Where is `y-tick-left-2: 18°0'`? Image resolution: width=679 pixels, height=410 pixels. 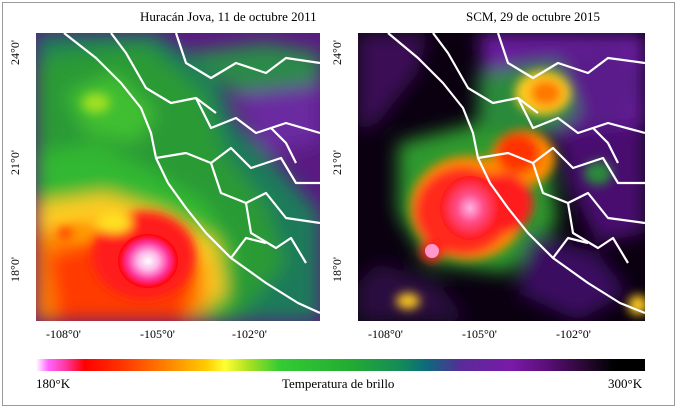
y-tick-left-2: 18°0' is located at coordinates (14, 269).